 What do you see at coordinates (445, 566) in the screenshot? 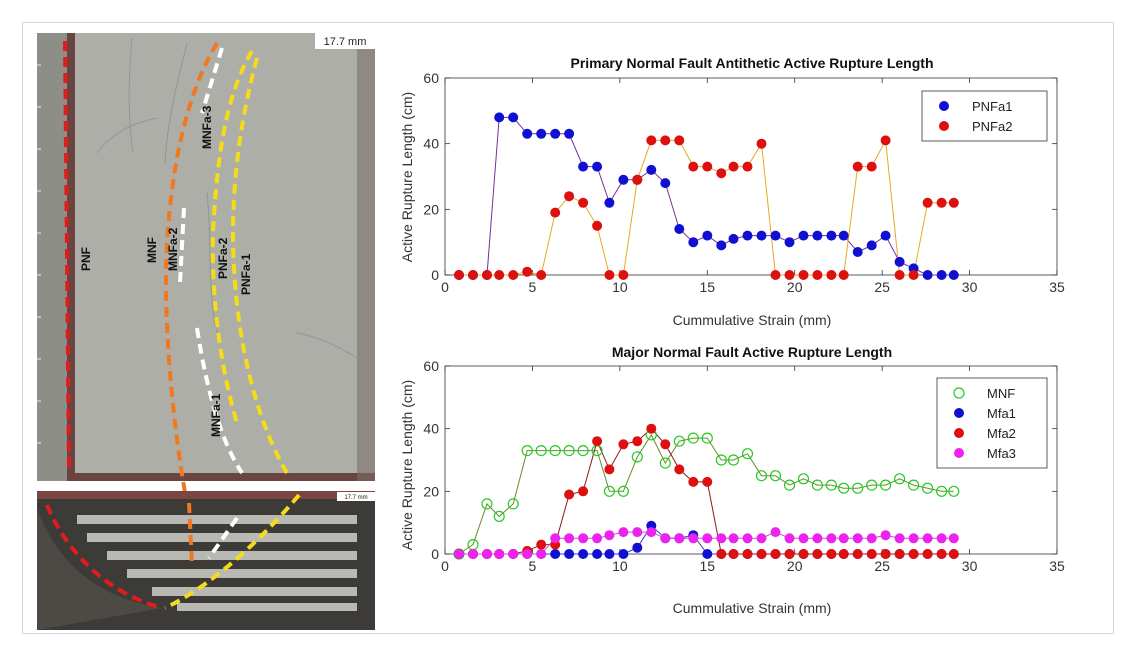
I see `x-tick-label: 0` at bounding box center [445, 566].